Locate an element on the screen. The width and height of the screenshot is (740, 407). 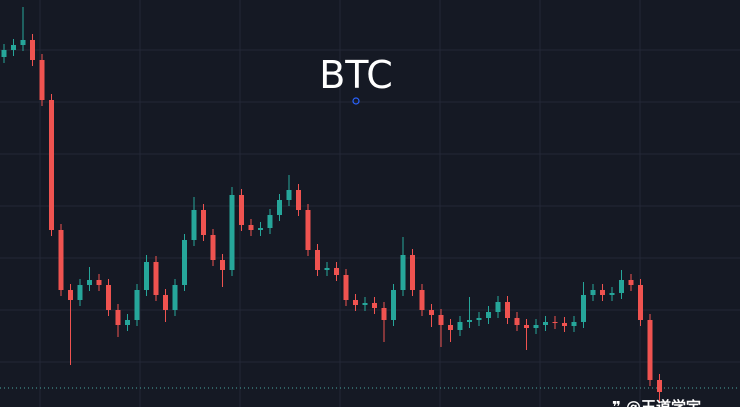
watermark: ❞ @王道学宇 is located at coordinates (656, 402).